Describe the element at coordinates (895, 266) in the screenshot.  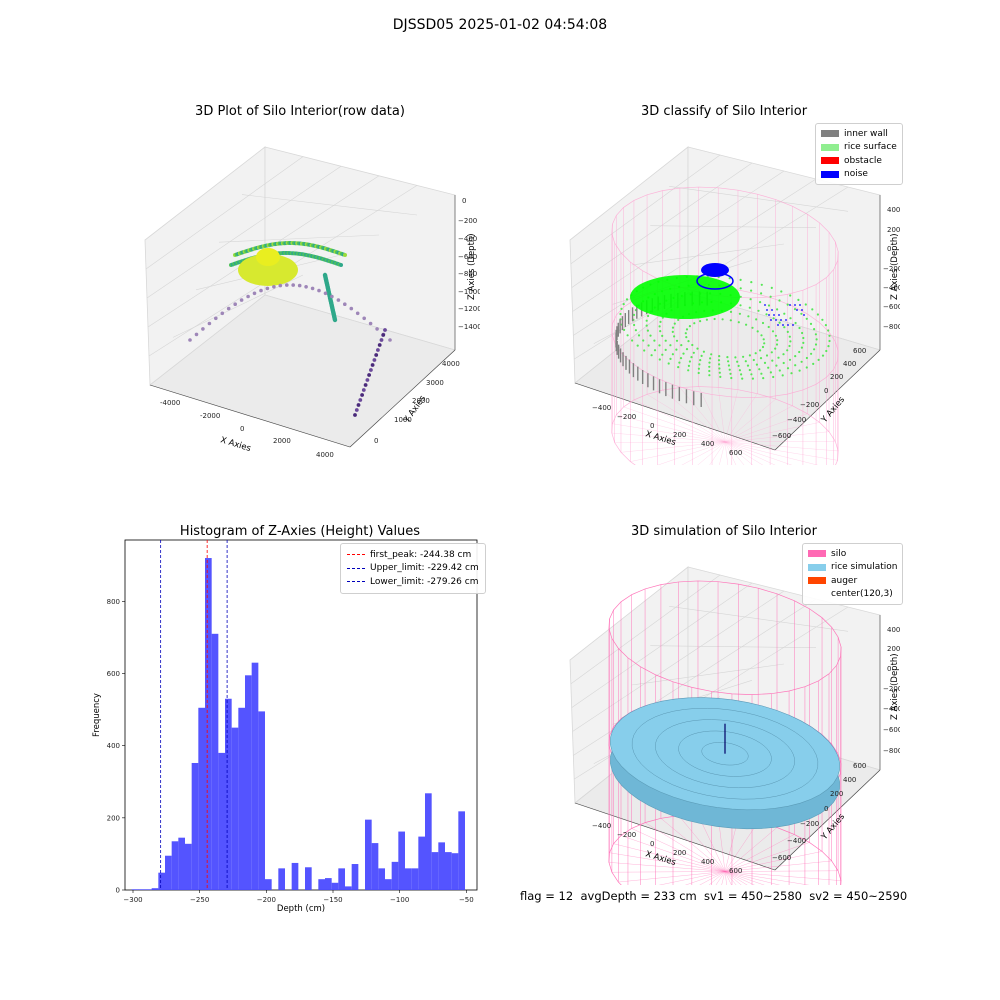
I see `panel2-zlabel: Z Axies (Depth)` at that location.